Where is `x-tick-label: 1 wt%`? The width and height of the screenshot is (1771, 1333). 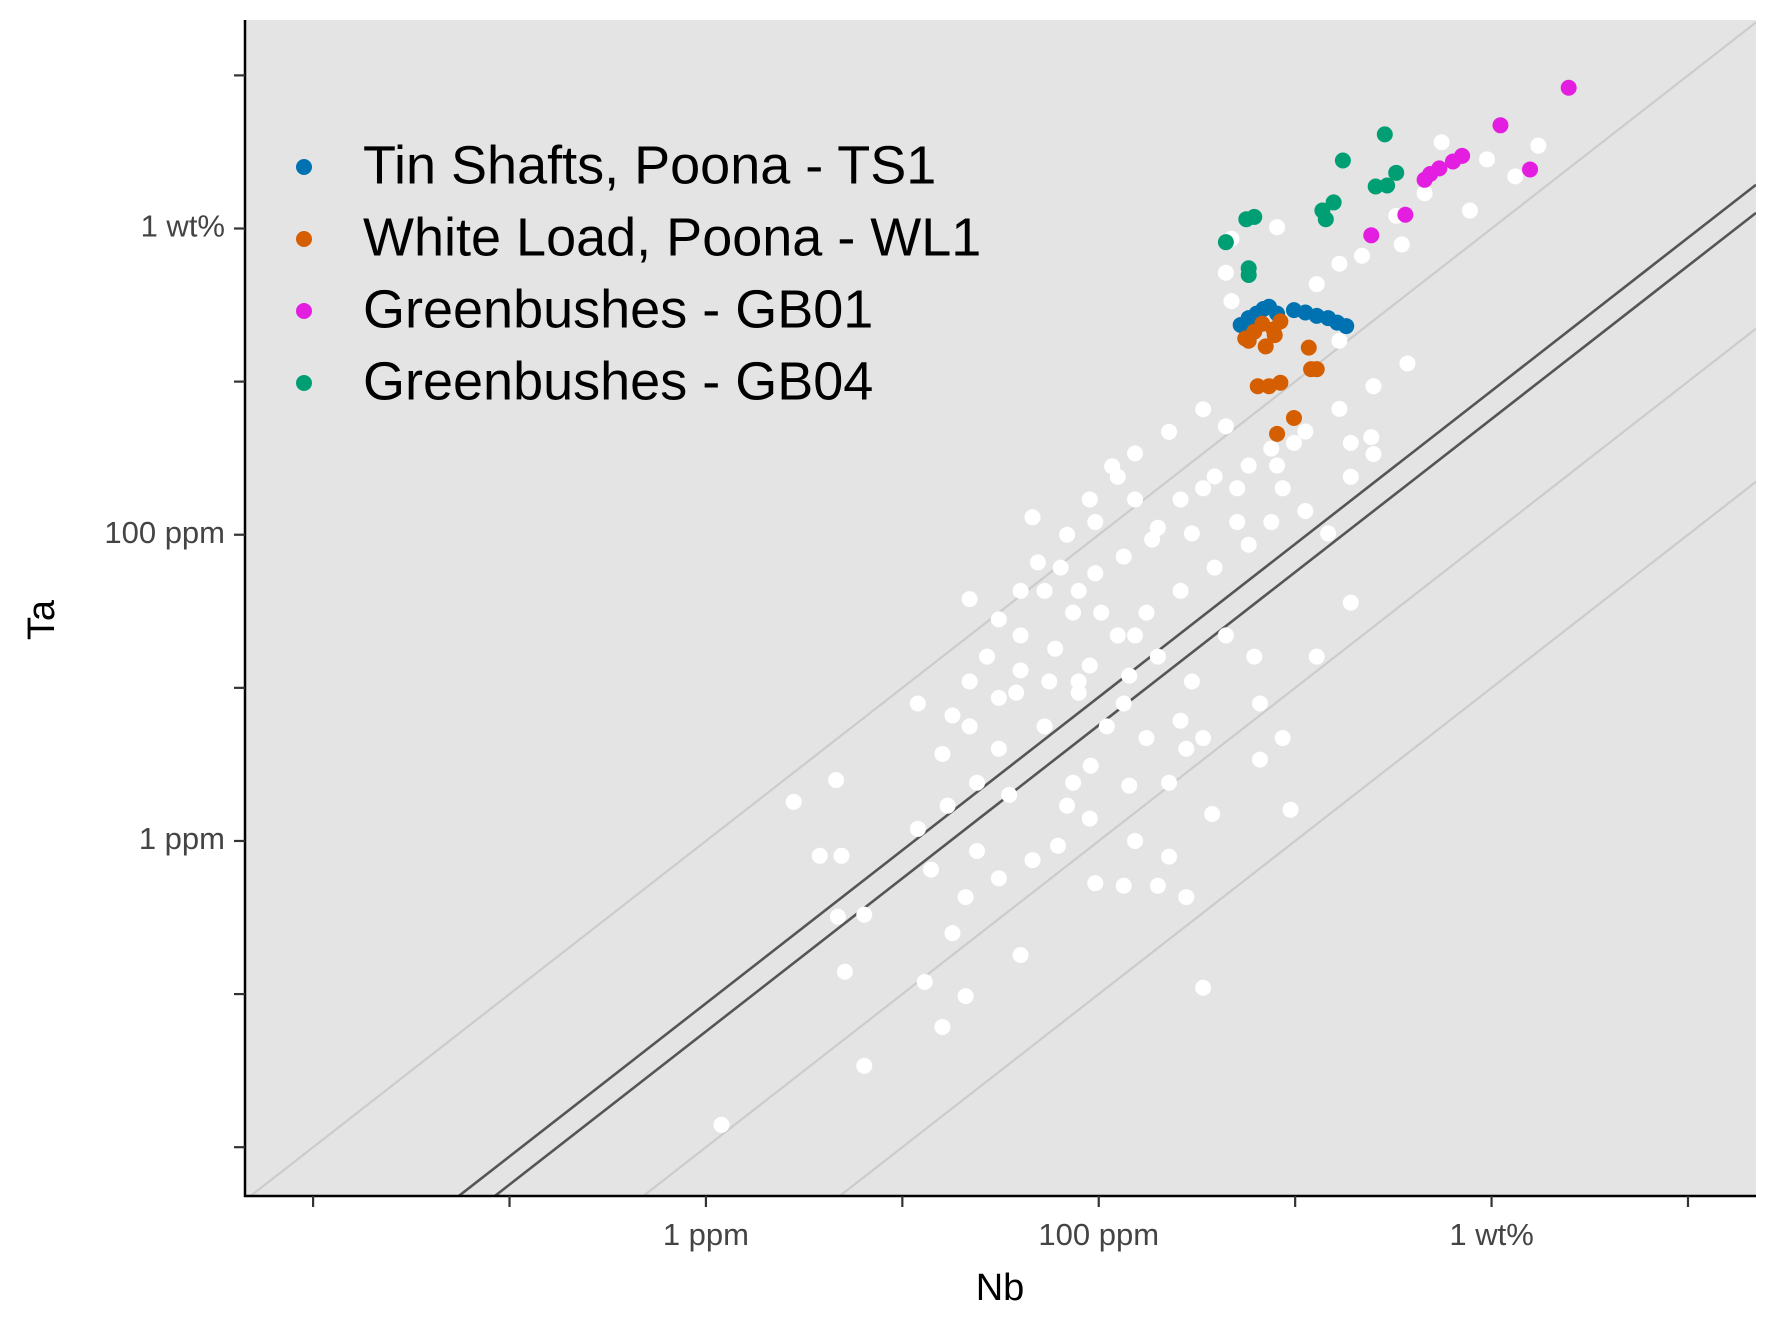
x-tick-label: 1 wt% is located at coordinates (1491, 1234).